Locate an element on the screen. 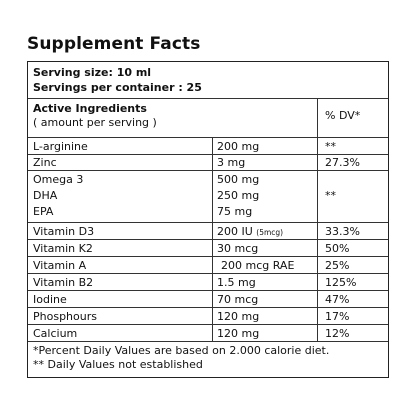 Image resolution: width=416 pixels, height=416 pixels. row-dv: 17% is located at coordinates (337, 316).